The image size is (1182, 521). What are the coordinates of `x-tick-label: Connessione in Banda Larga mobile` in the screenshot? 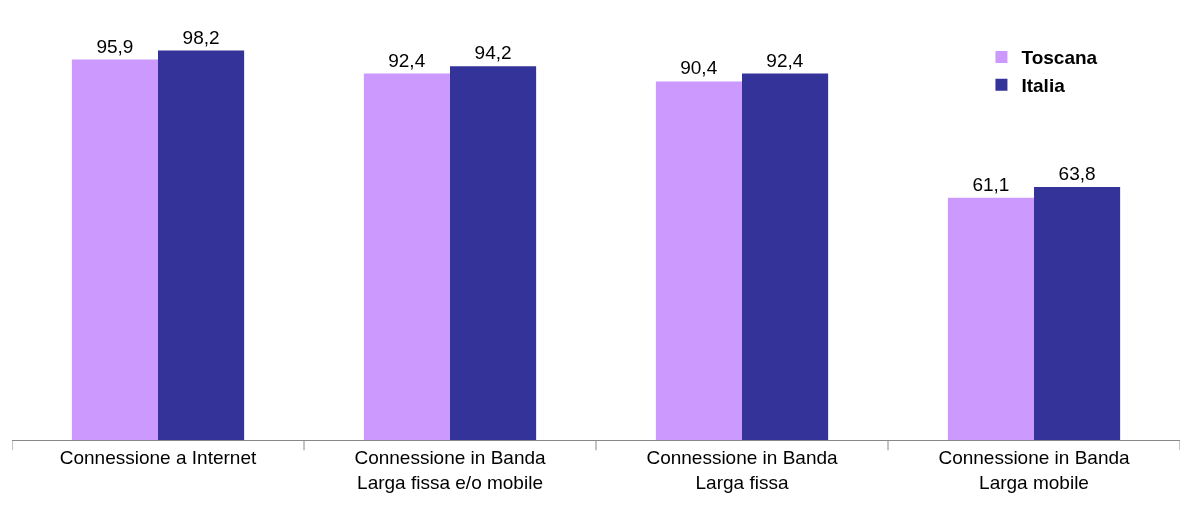 It's located at (1034, 469).